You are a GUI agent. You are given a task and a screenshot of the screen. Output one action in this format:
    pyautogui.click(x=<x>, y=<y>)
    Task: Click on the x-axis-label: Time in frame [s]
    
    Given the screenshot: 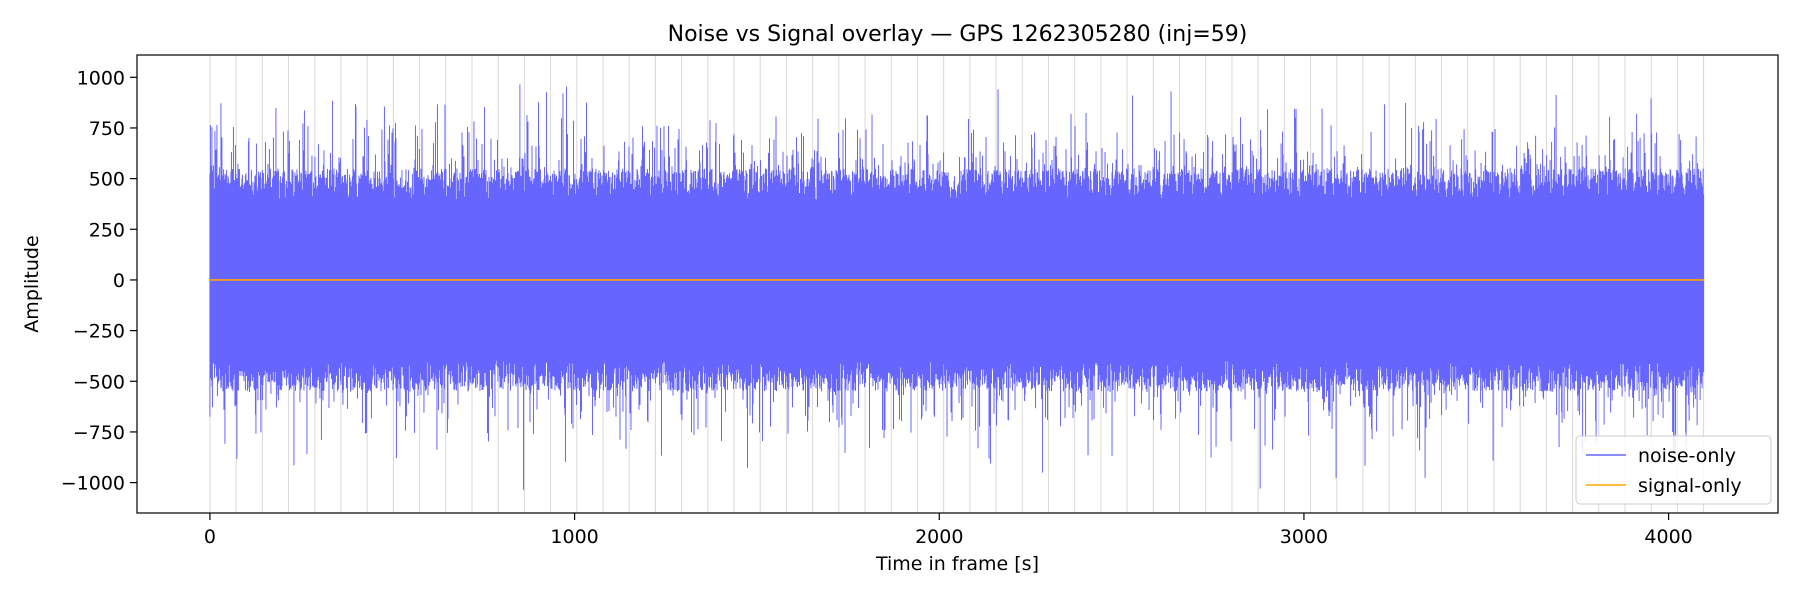 What is the action you would take?
    pyautogui.click(x=957, y=564)
    